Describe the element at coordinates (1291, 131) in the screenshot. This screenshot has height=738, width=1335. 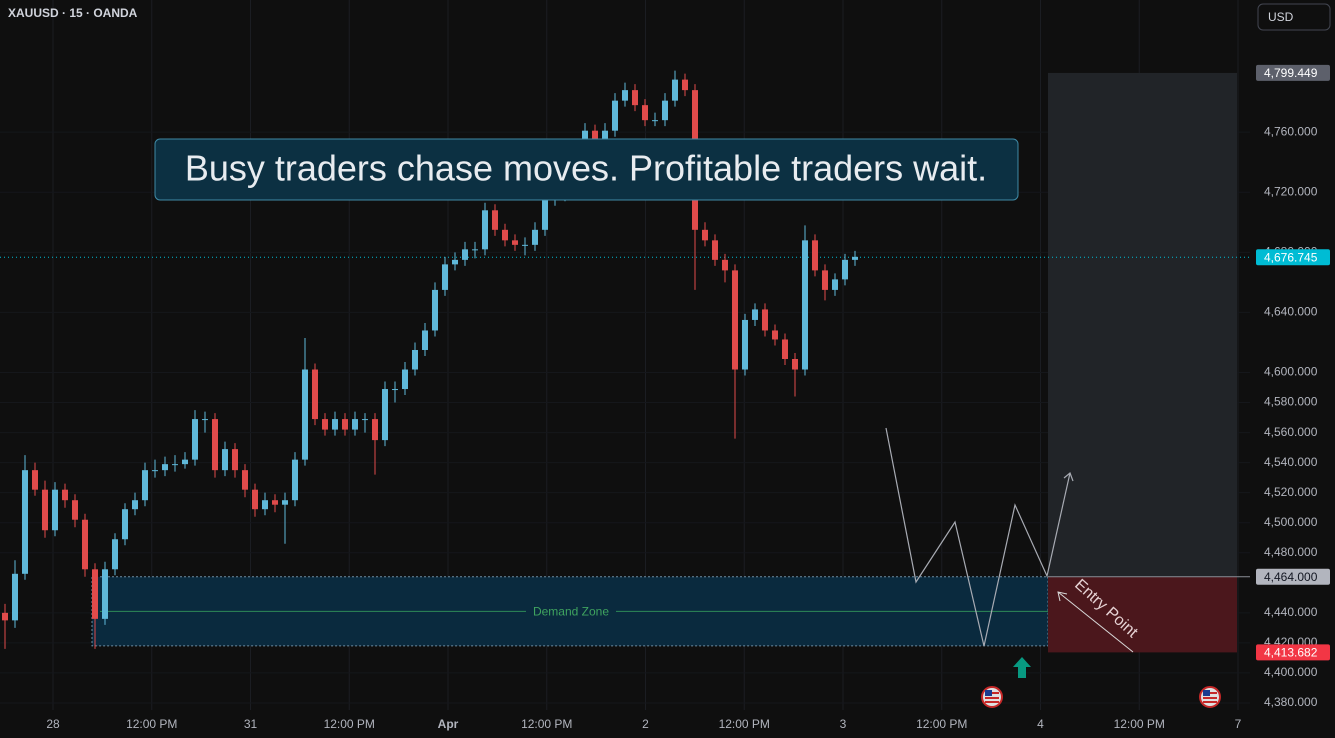
I see `y-tick-label: 4,760.000` at that location.